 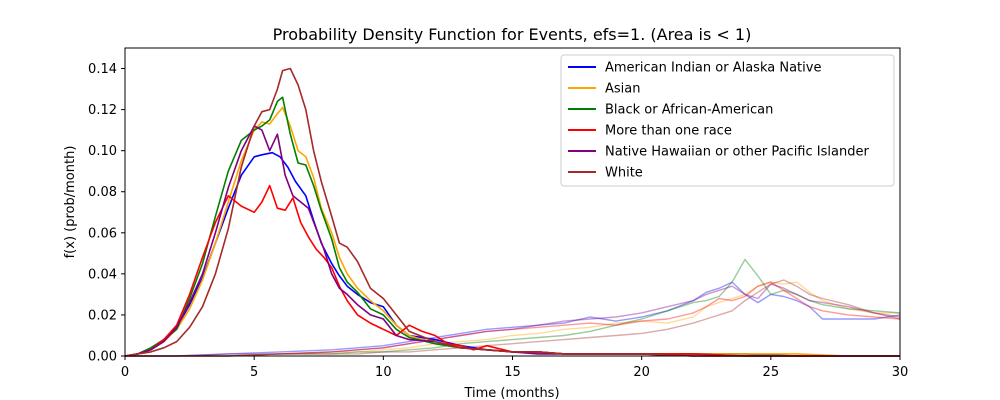 I want to click on legend-entry: White, so click(x=624, y=173).